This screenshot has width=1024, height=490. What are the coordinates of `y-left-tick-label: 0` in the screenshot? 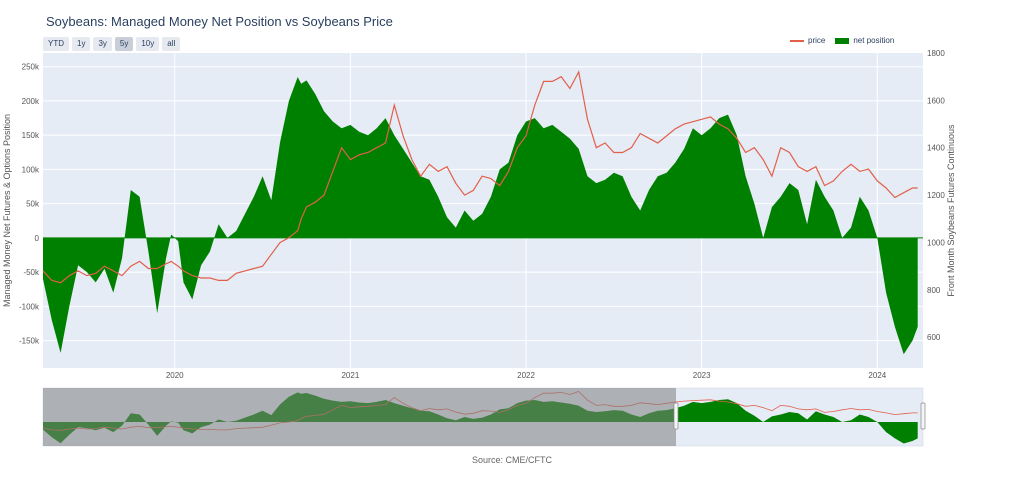 It's located at (37, 238).